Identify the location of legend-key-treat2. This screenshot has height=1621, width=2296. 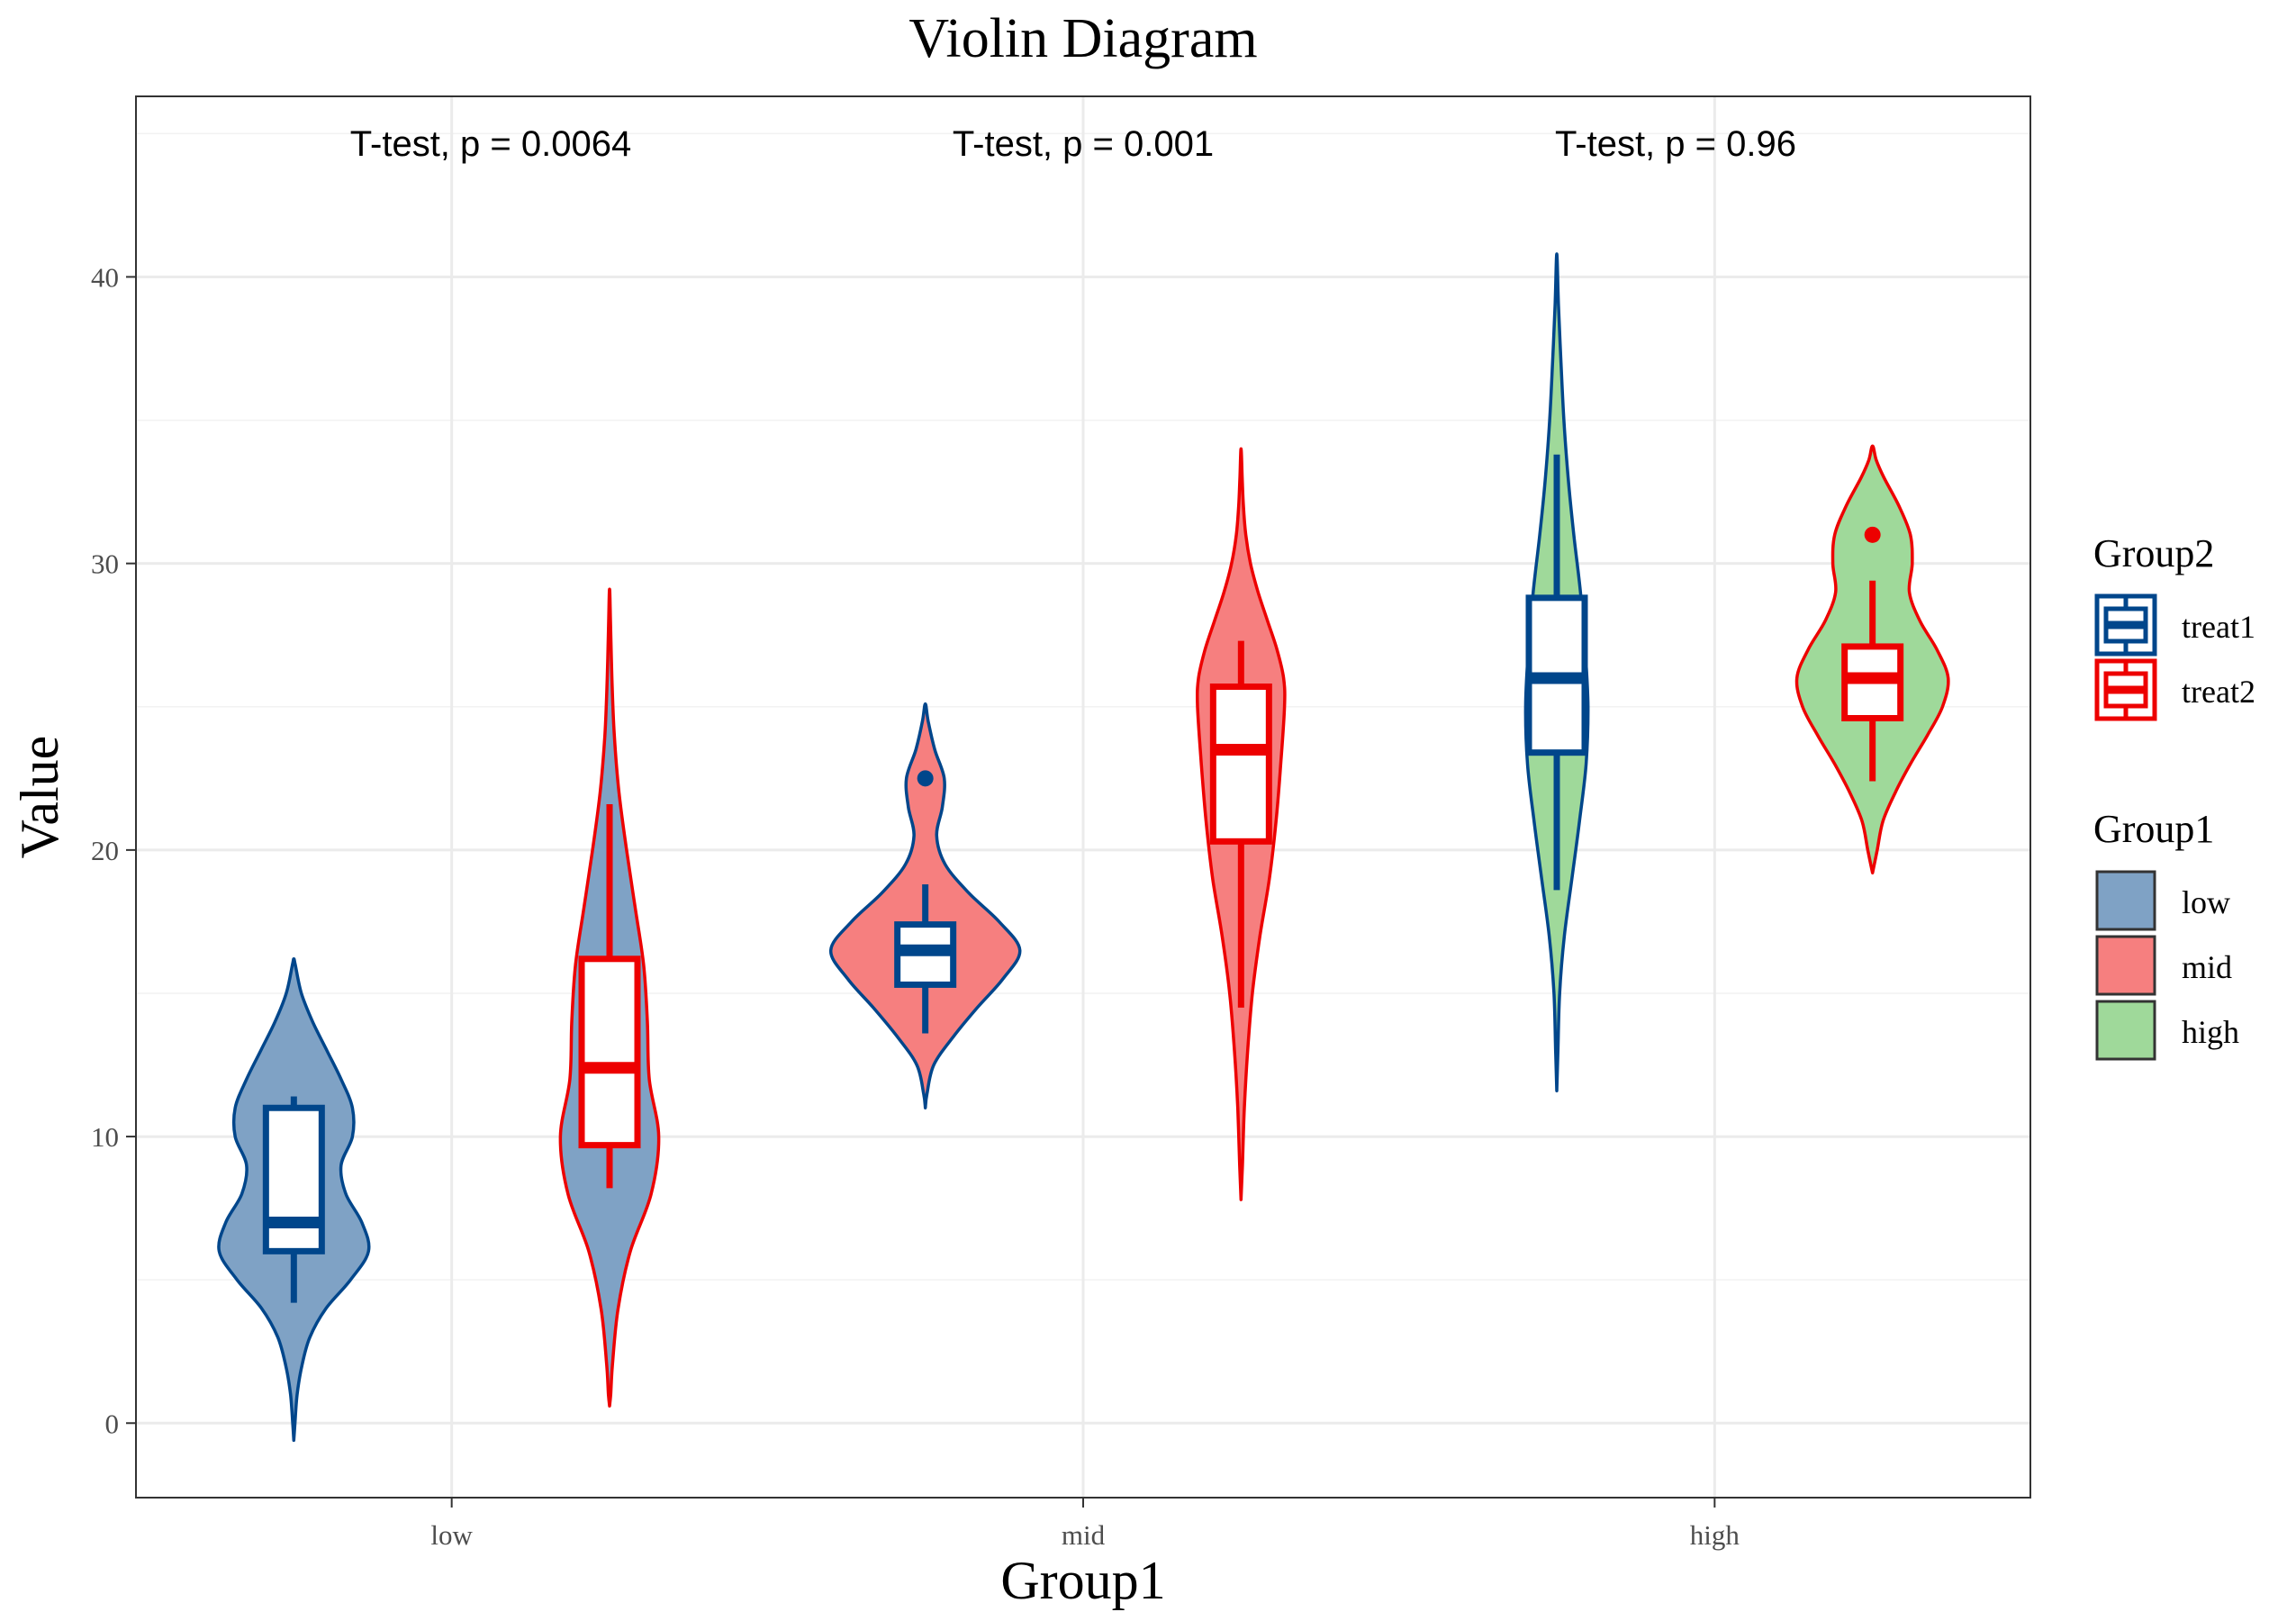
(2125, 690).